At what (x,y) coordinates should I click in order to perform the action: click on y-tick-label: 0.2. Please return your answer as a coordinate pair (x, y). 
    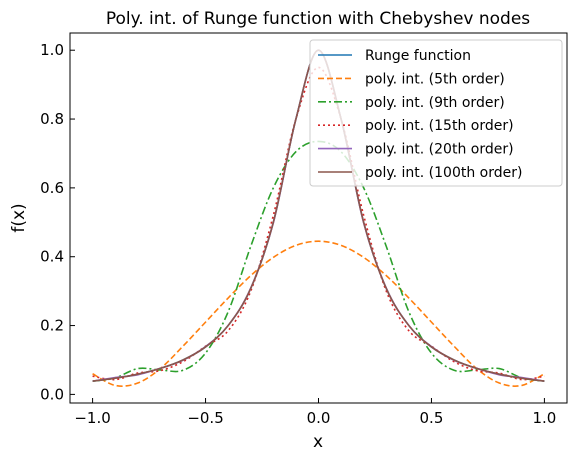
    Looking at the image, I should click on (52, 326).